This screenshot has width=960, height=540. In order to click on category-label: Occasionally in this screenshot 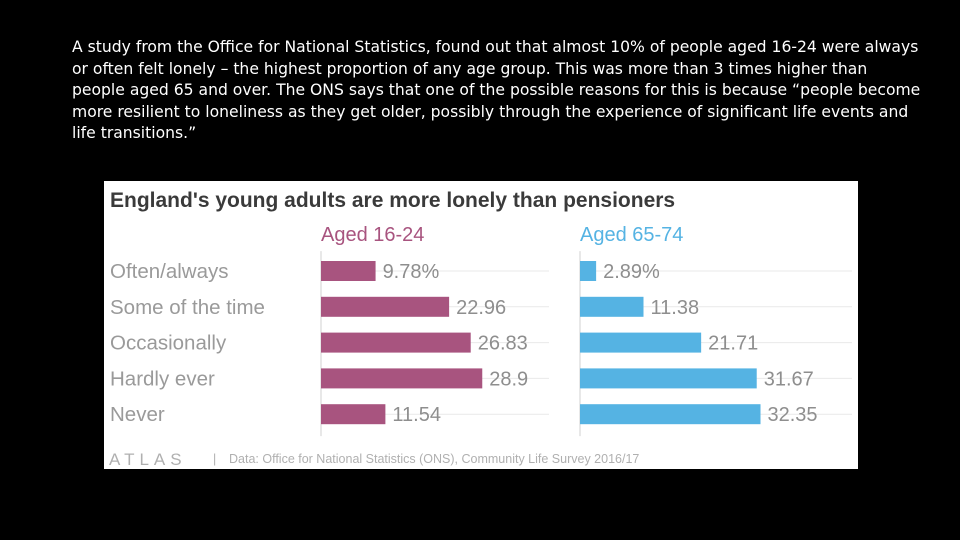, I will do `click(168, 343)`.